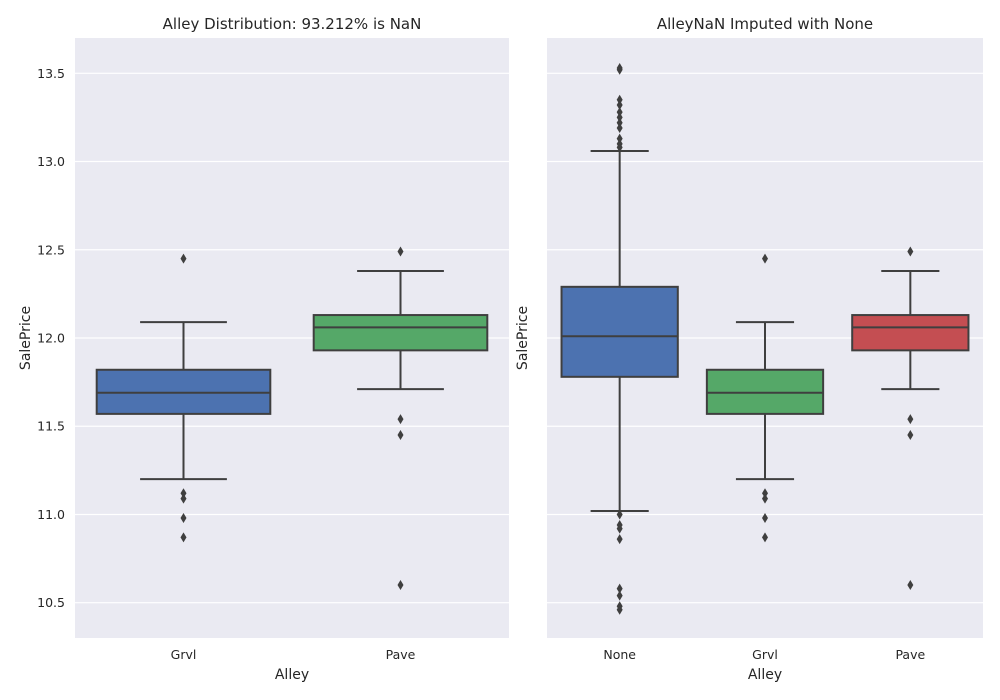 This screenshot has height=700, width=1000. I want to click on box-none, so click(619, 339).